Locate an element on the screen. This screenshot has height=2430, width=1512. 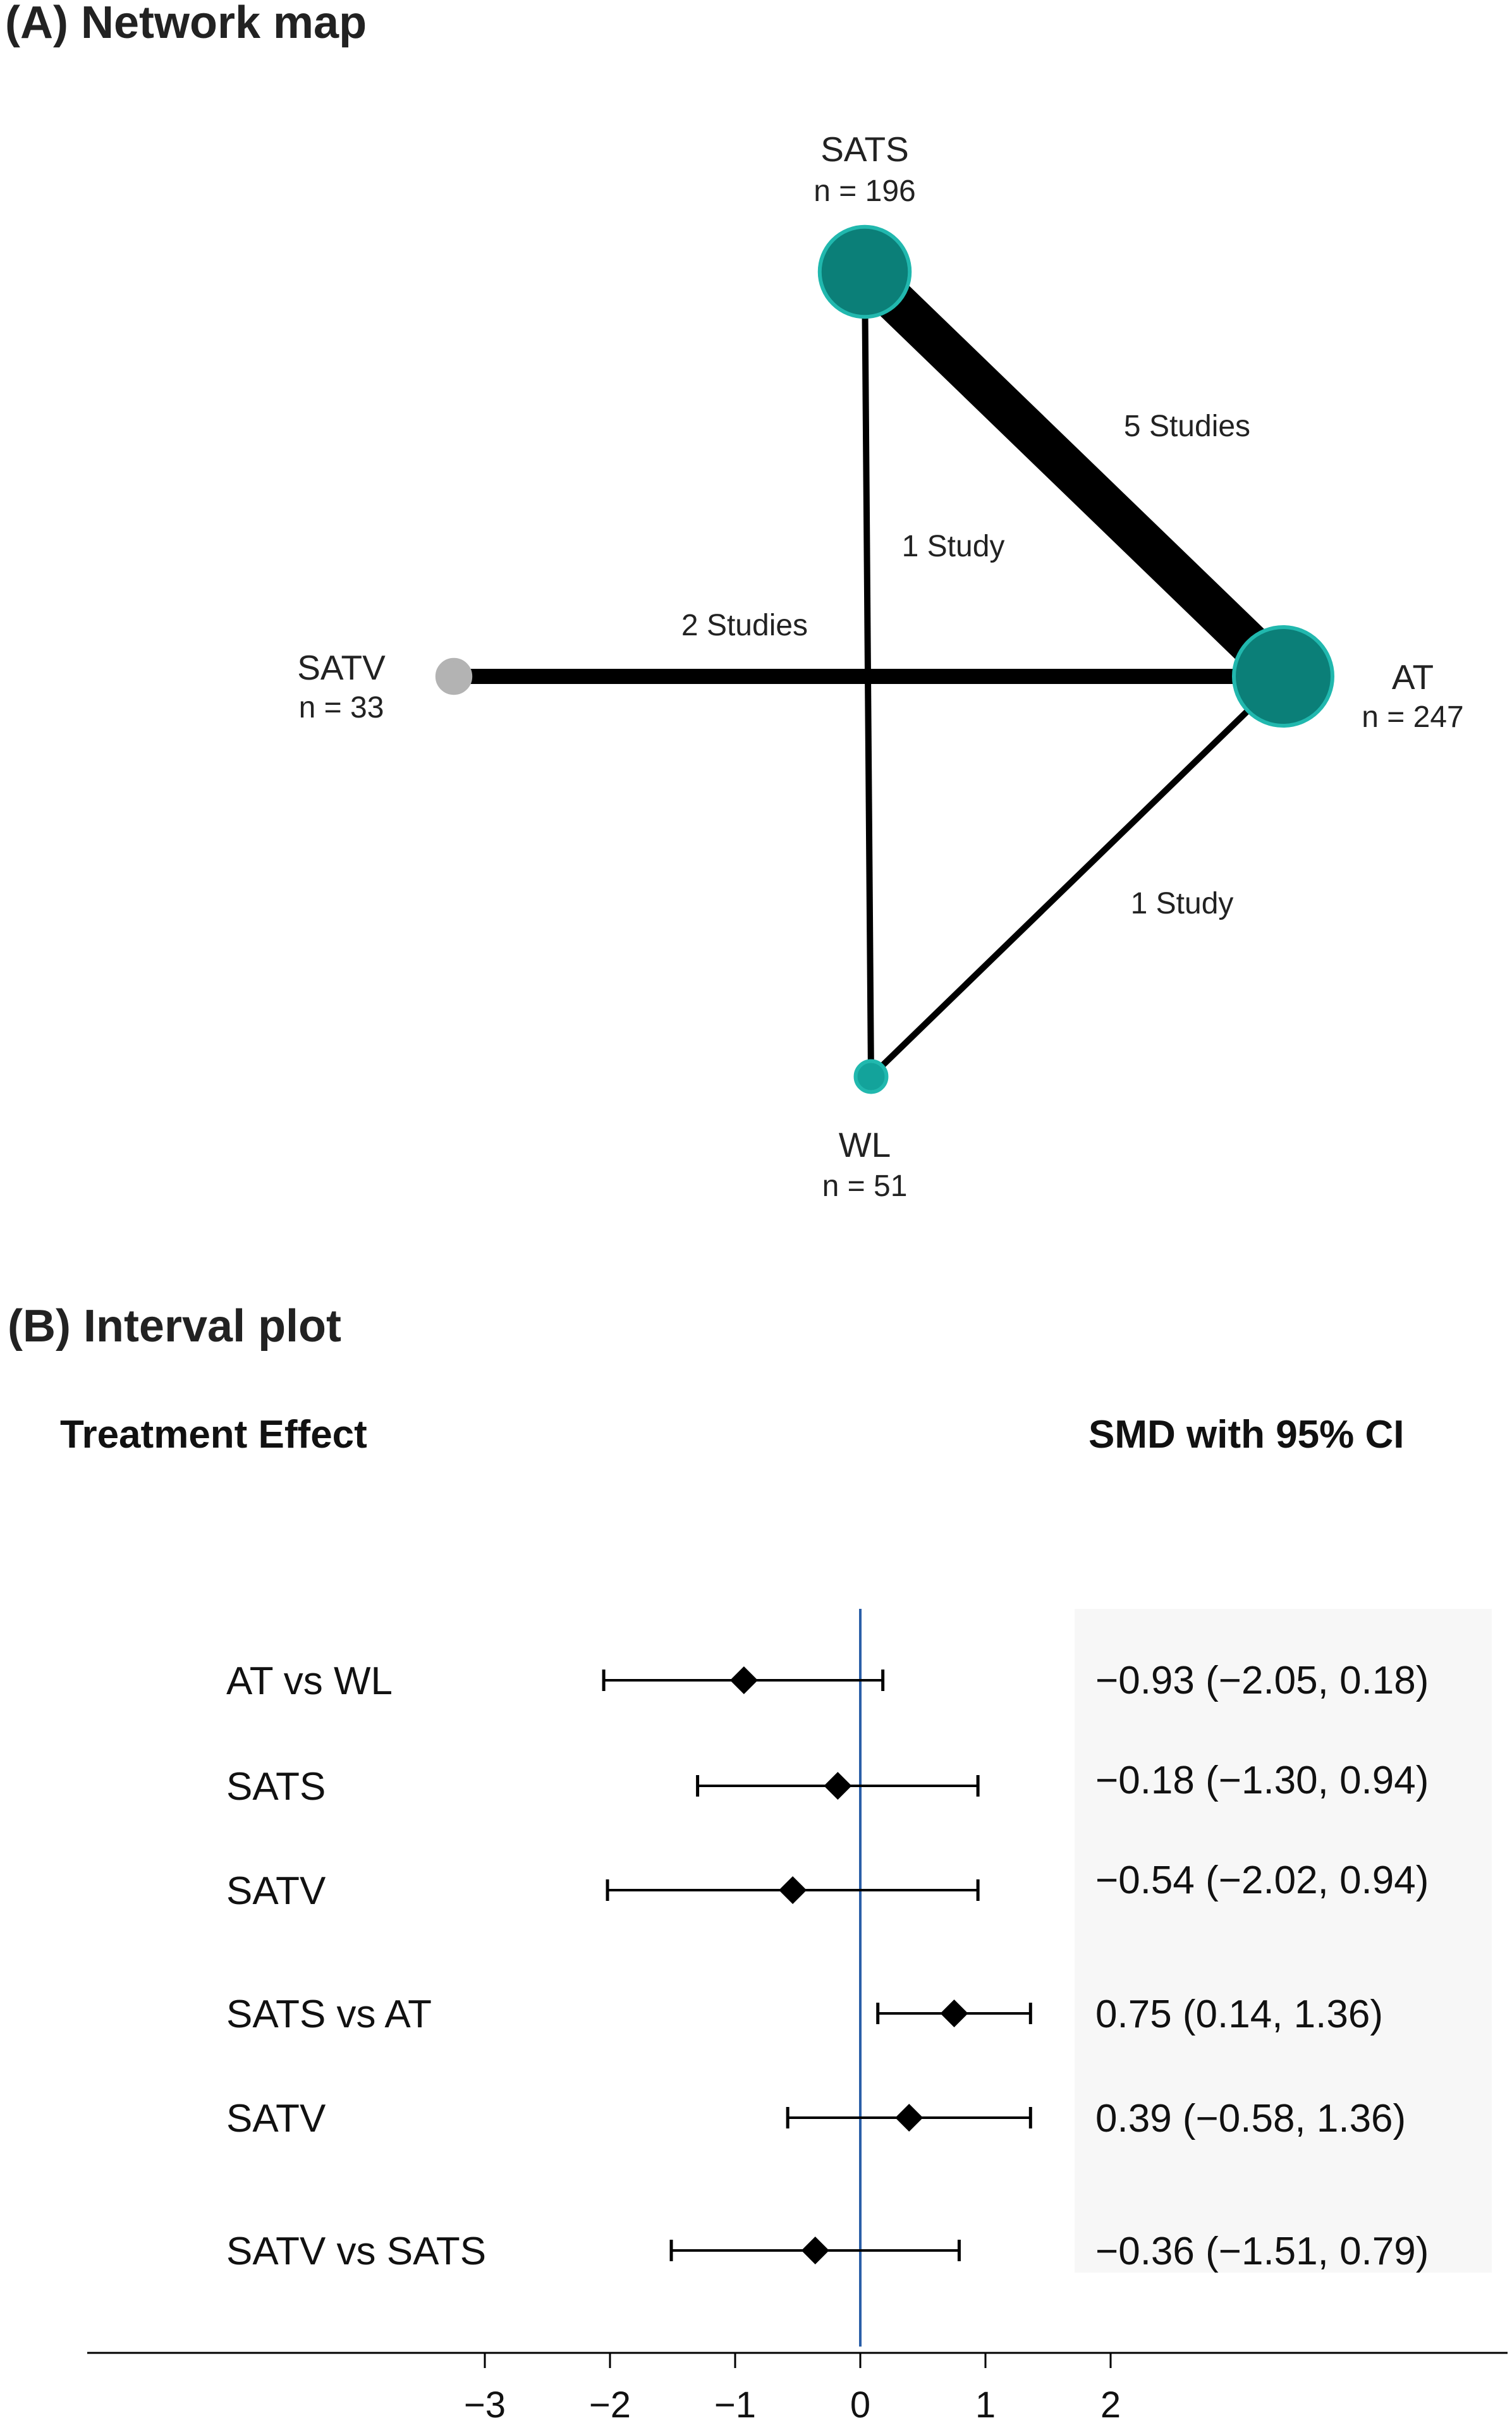
smd-ci-header: SMD with 95% CI is located at coordinates (1247, 1435).